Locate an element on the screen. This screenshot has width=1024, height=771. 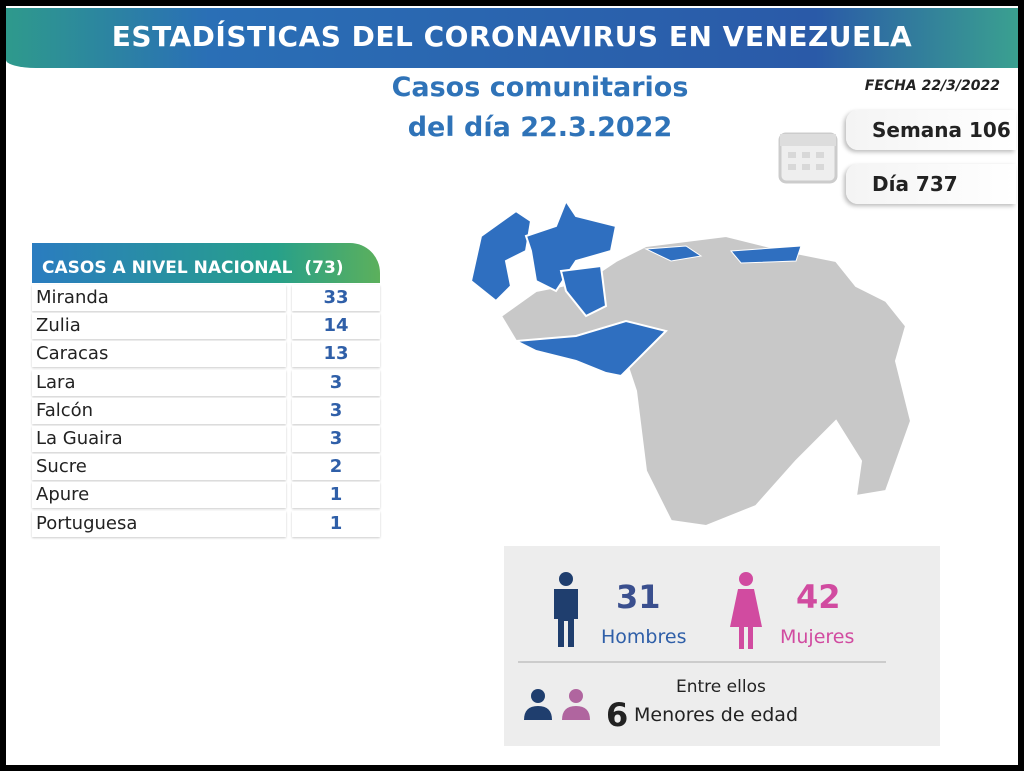
minors-icon is located at coordinates (557, 704).